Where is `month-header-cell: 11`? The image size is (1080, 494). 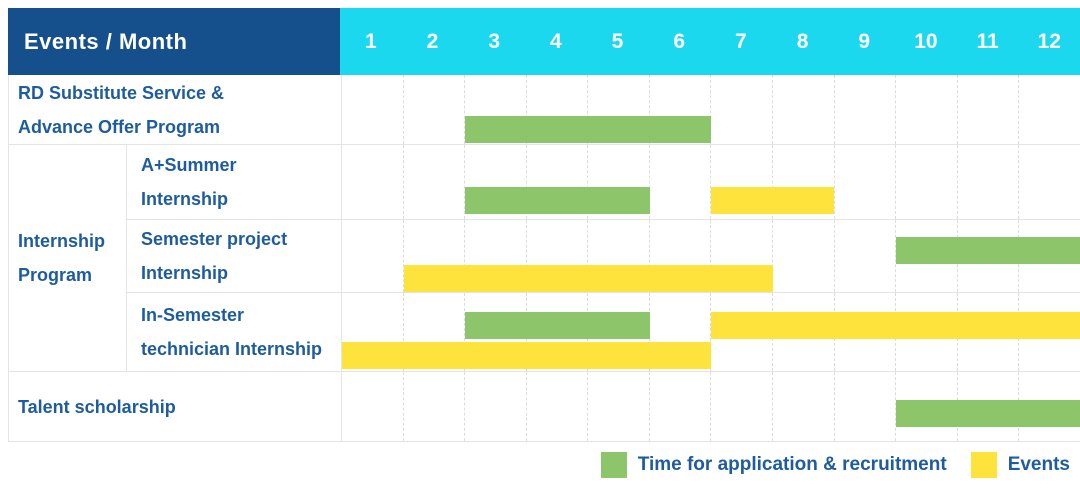 month-header-cell: 11 is located at coordinates (987, 41).